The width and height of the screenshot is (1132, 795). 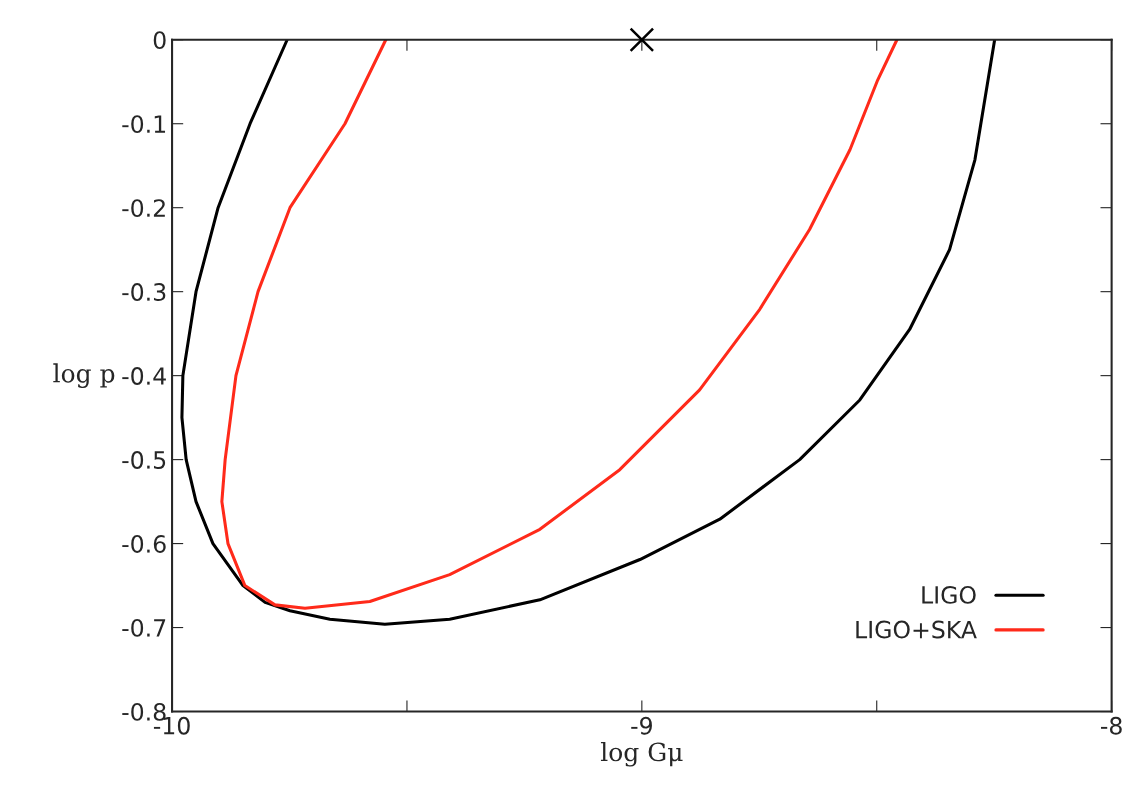 What do you see at coordinates (949, 594) in the screenshot?
I see `legend-label: LIGO` at bounding box center [949, 594].